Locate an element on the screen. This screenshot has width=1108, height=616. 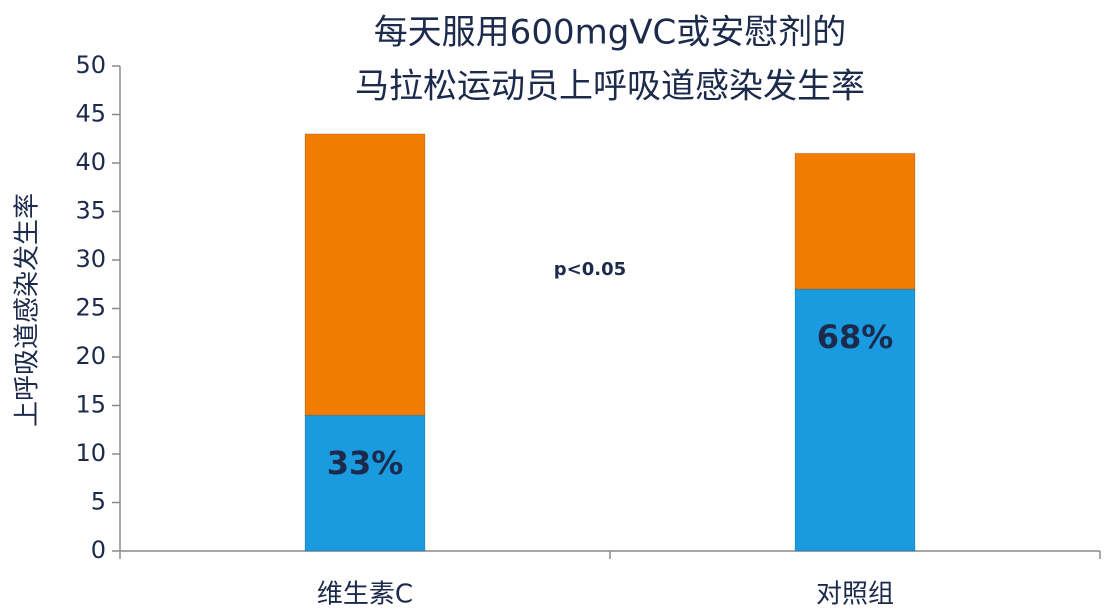
y-tick-label: 35 is located at coordinates (90, 211).